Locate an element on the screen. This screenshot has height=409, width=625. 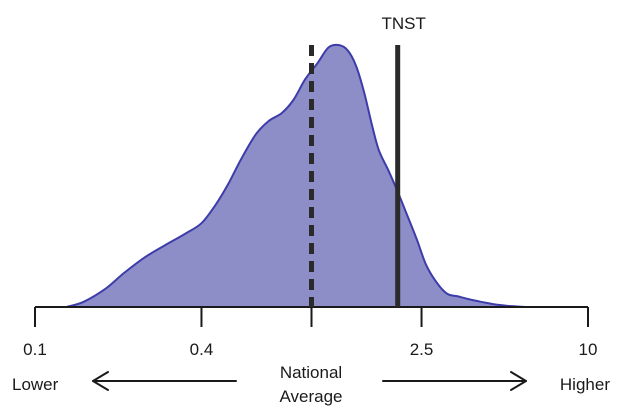
right-arrow is located at coordinates (454, 381).